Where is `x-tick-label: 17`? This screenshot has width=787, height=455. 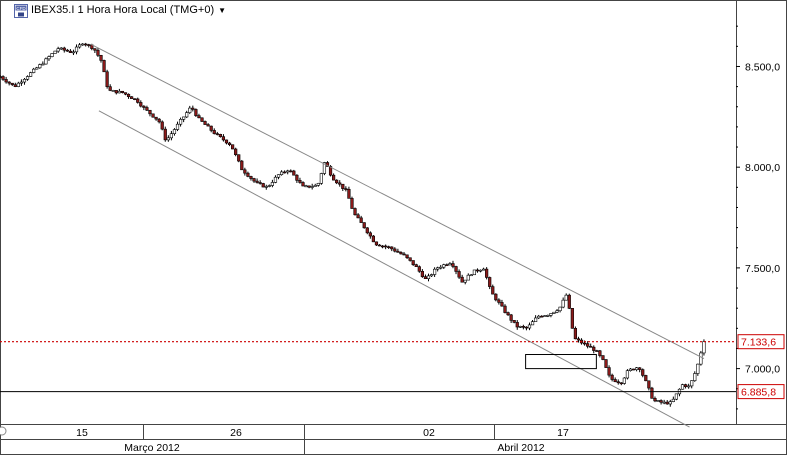
x-tick-label: 17 is located at coordinates (563, 433).